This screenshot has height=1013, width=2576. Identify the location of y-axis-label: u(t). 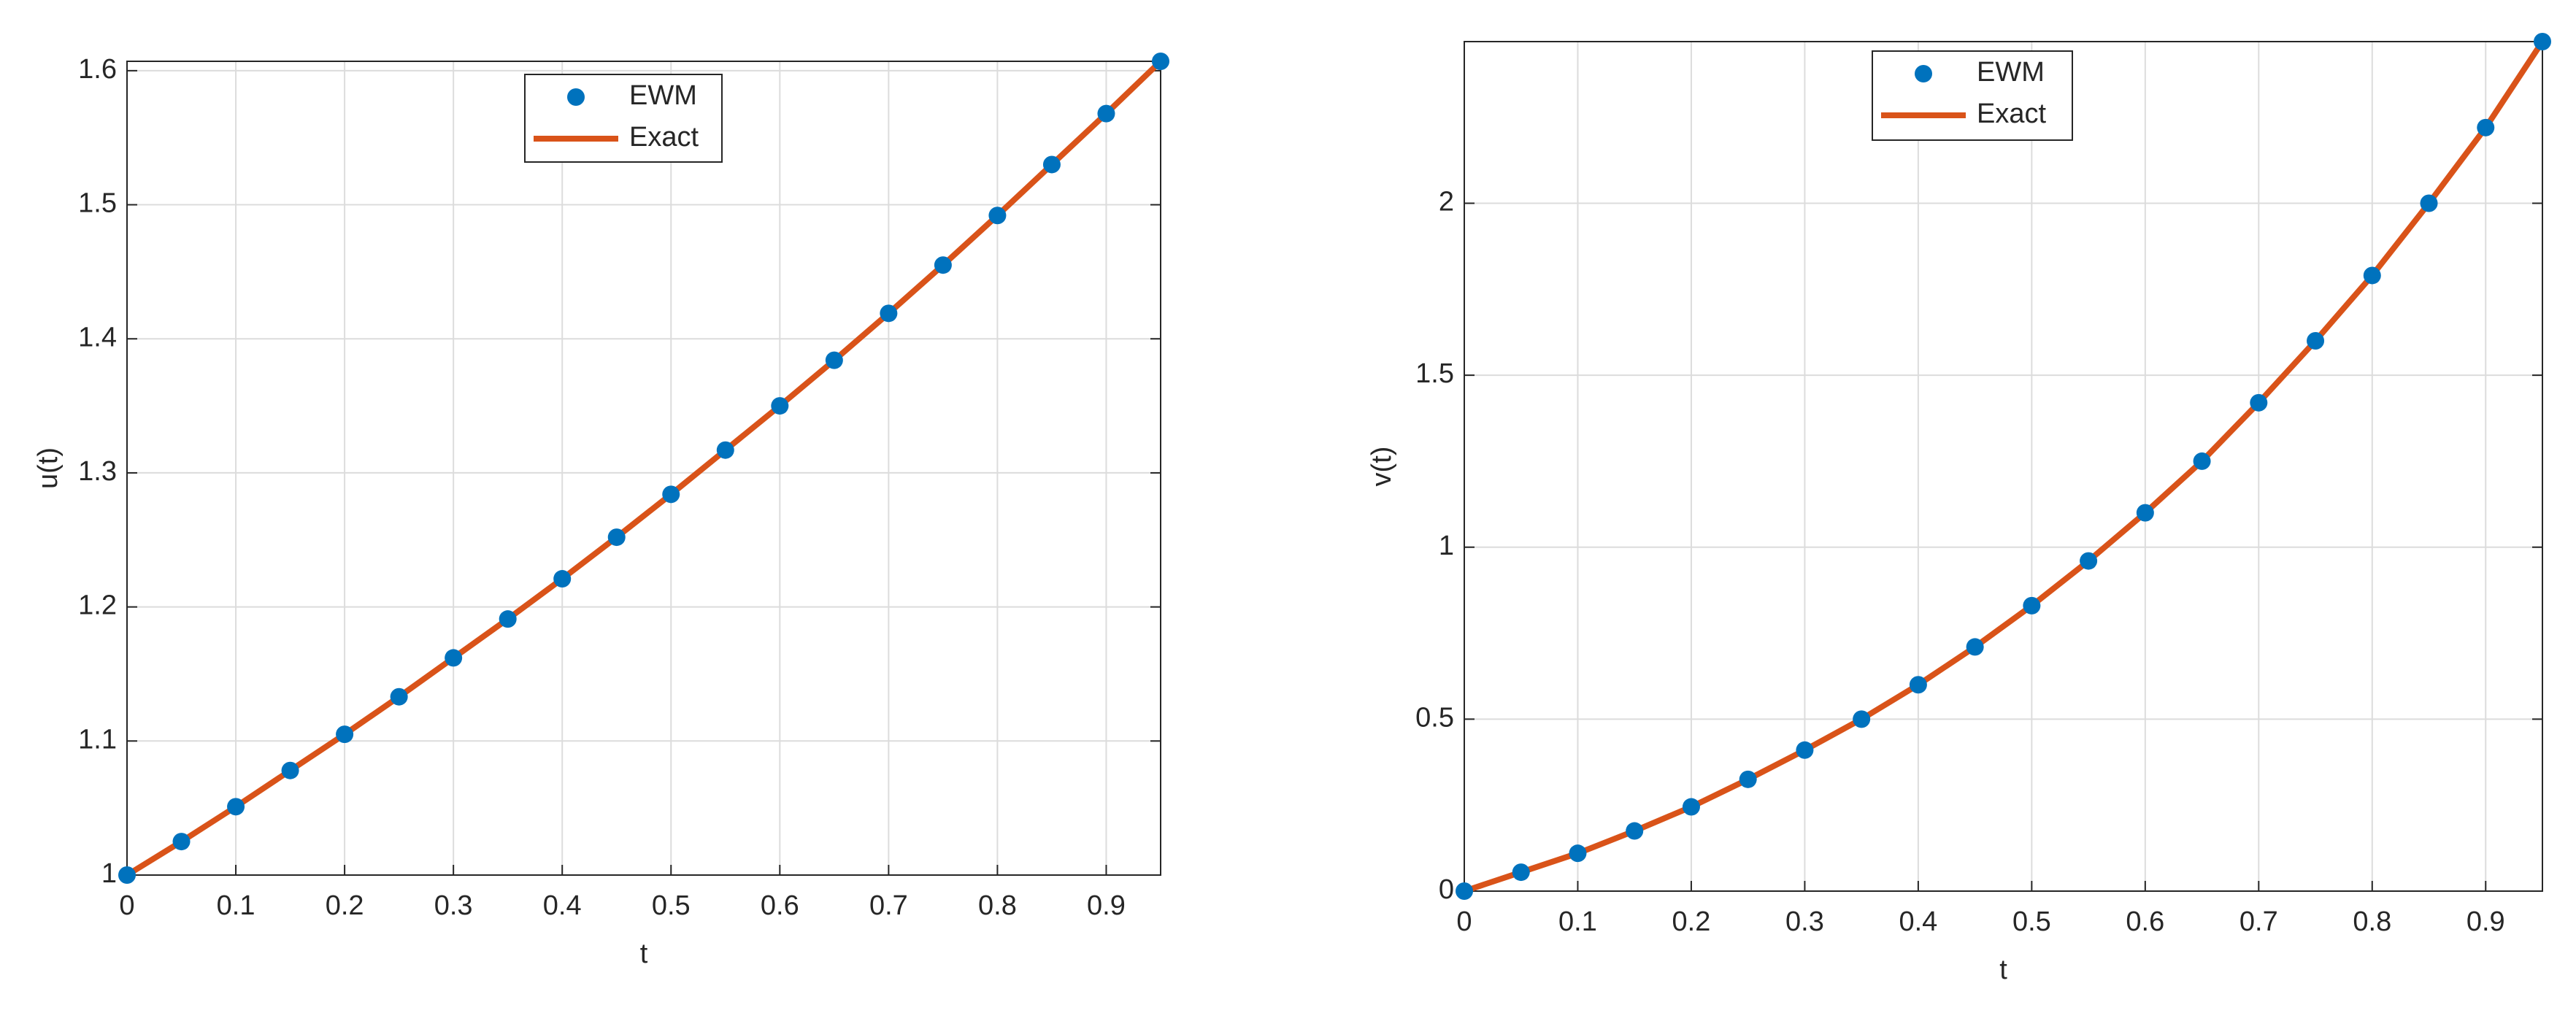
(48, 468).